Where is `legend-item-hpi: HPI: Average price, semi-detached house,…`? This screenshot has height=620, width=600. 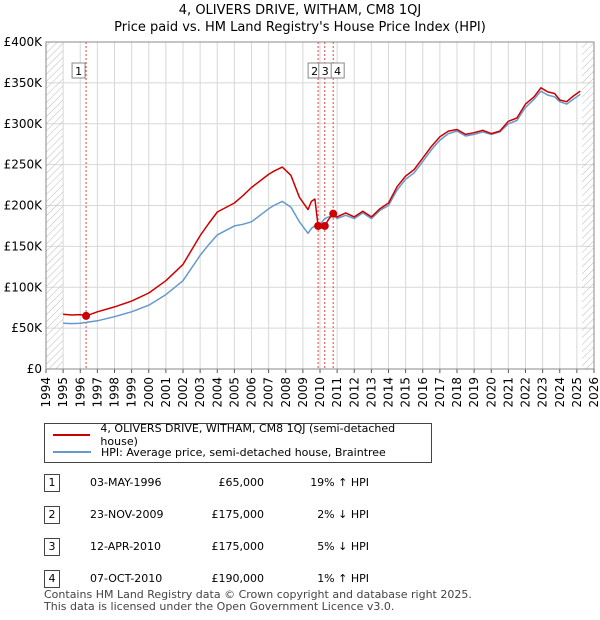 legend-item-hpi: HPI: Average price, semi-detached house,… is located at coordinates (219, 452).